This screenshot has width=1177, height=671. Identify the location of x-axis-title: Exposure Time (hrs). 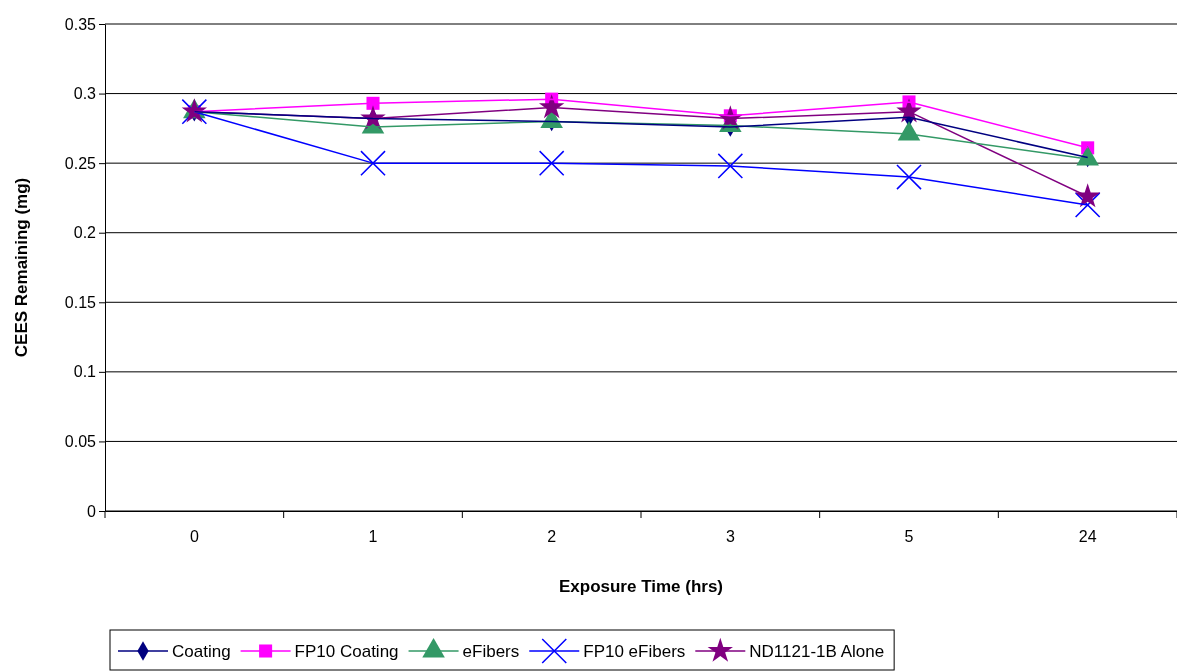
(641, 586).